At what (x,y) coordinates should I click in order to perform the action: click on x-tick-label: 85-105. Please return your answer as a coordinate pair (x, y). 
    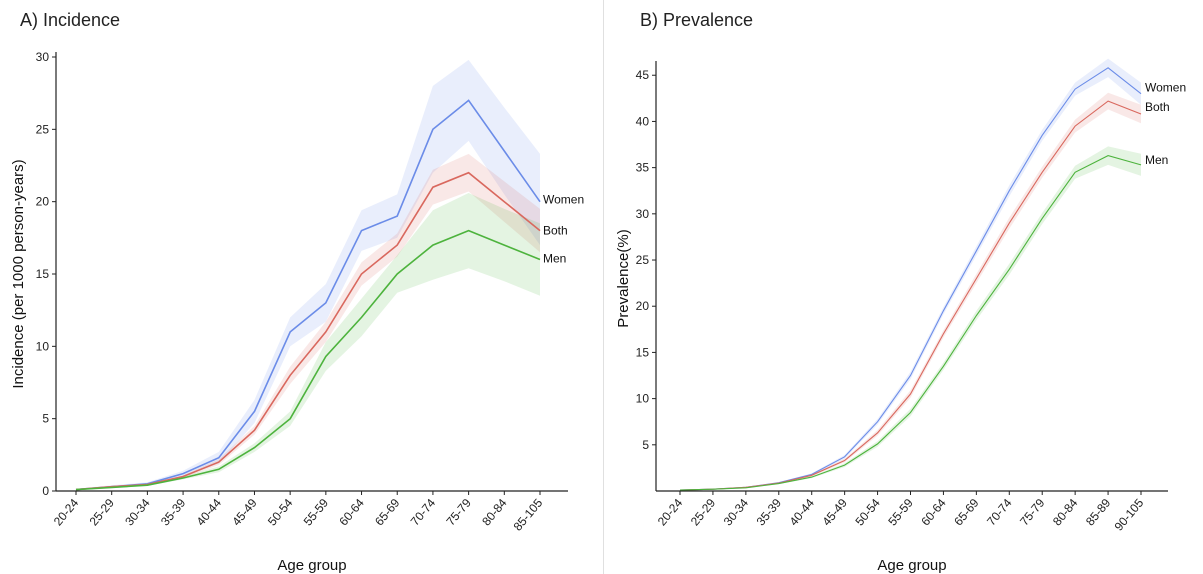
    Looking at the image, I should click on (528, 515).